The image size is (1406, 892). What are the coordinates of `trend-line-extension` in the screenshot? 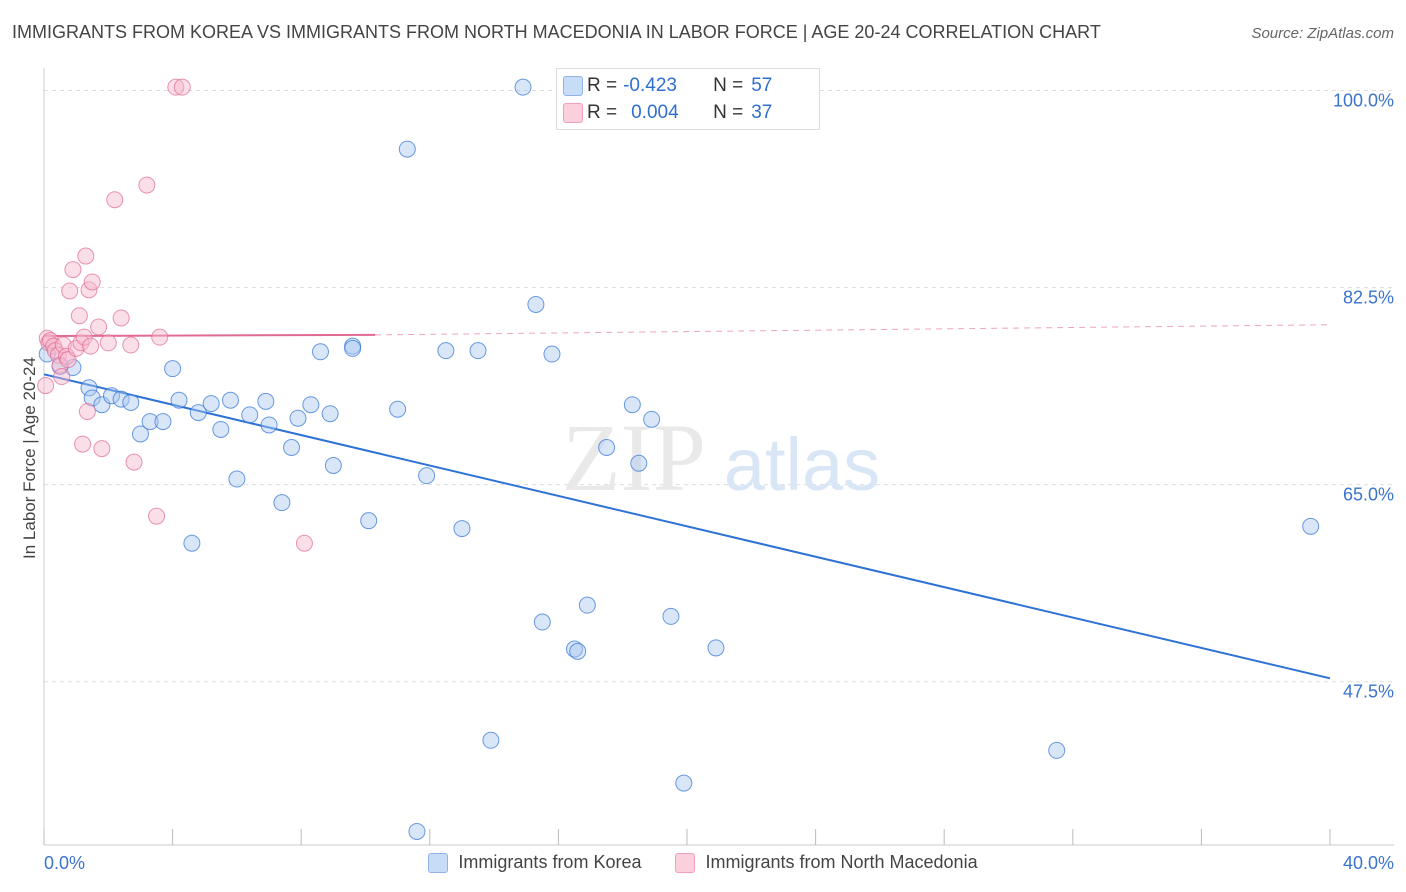 It's located at (853, 330).